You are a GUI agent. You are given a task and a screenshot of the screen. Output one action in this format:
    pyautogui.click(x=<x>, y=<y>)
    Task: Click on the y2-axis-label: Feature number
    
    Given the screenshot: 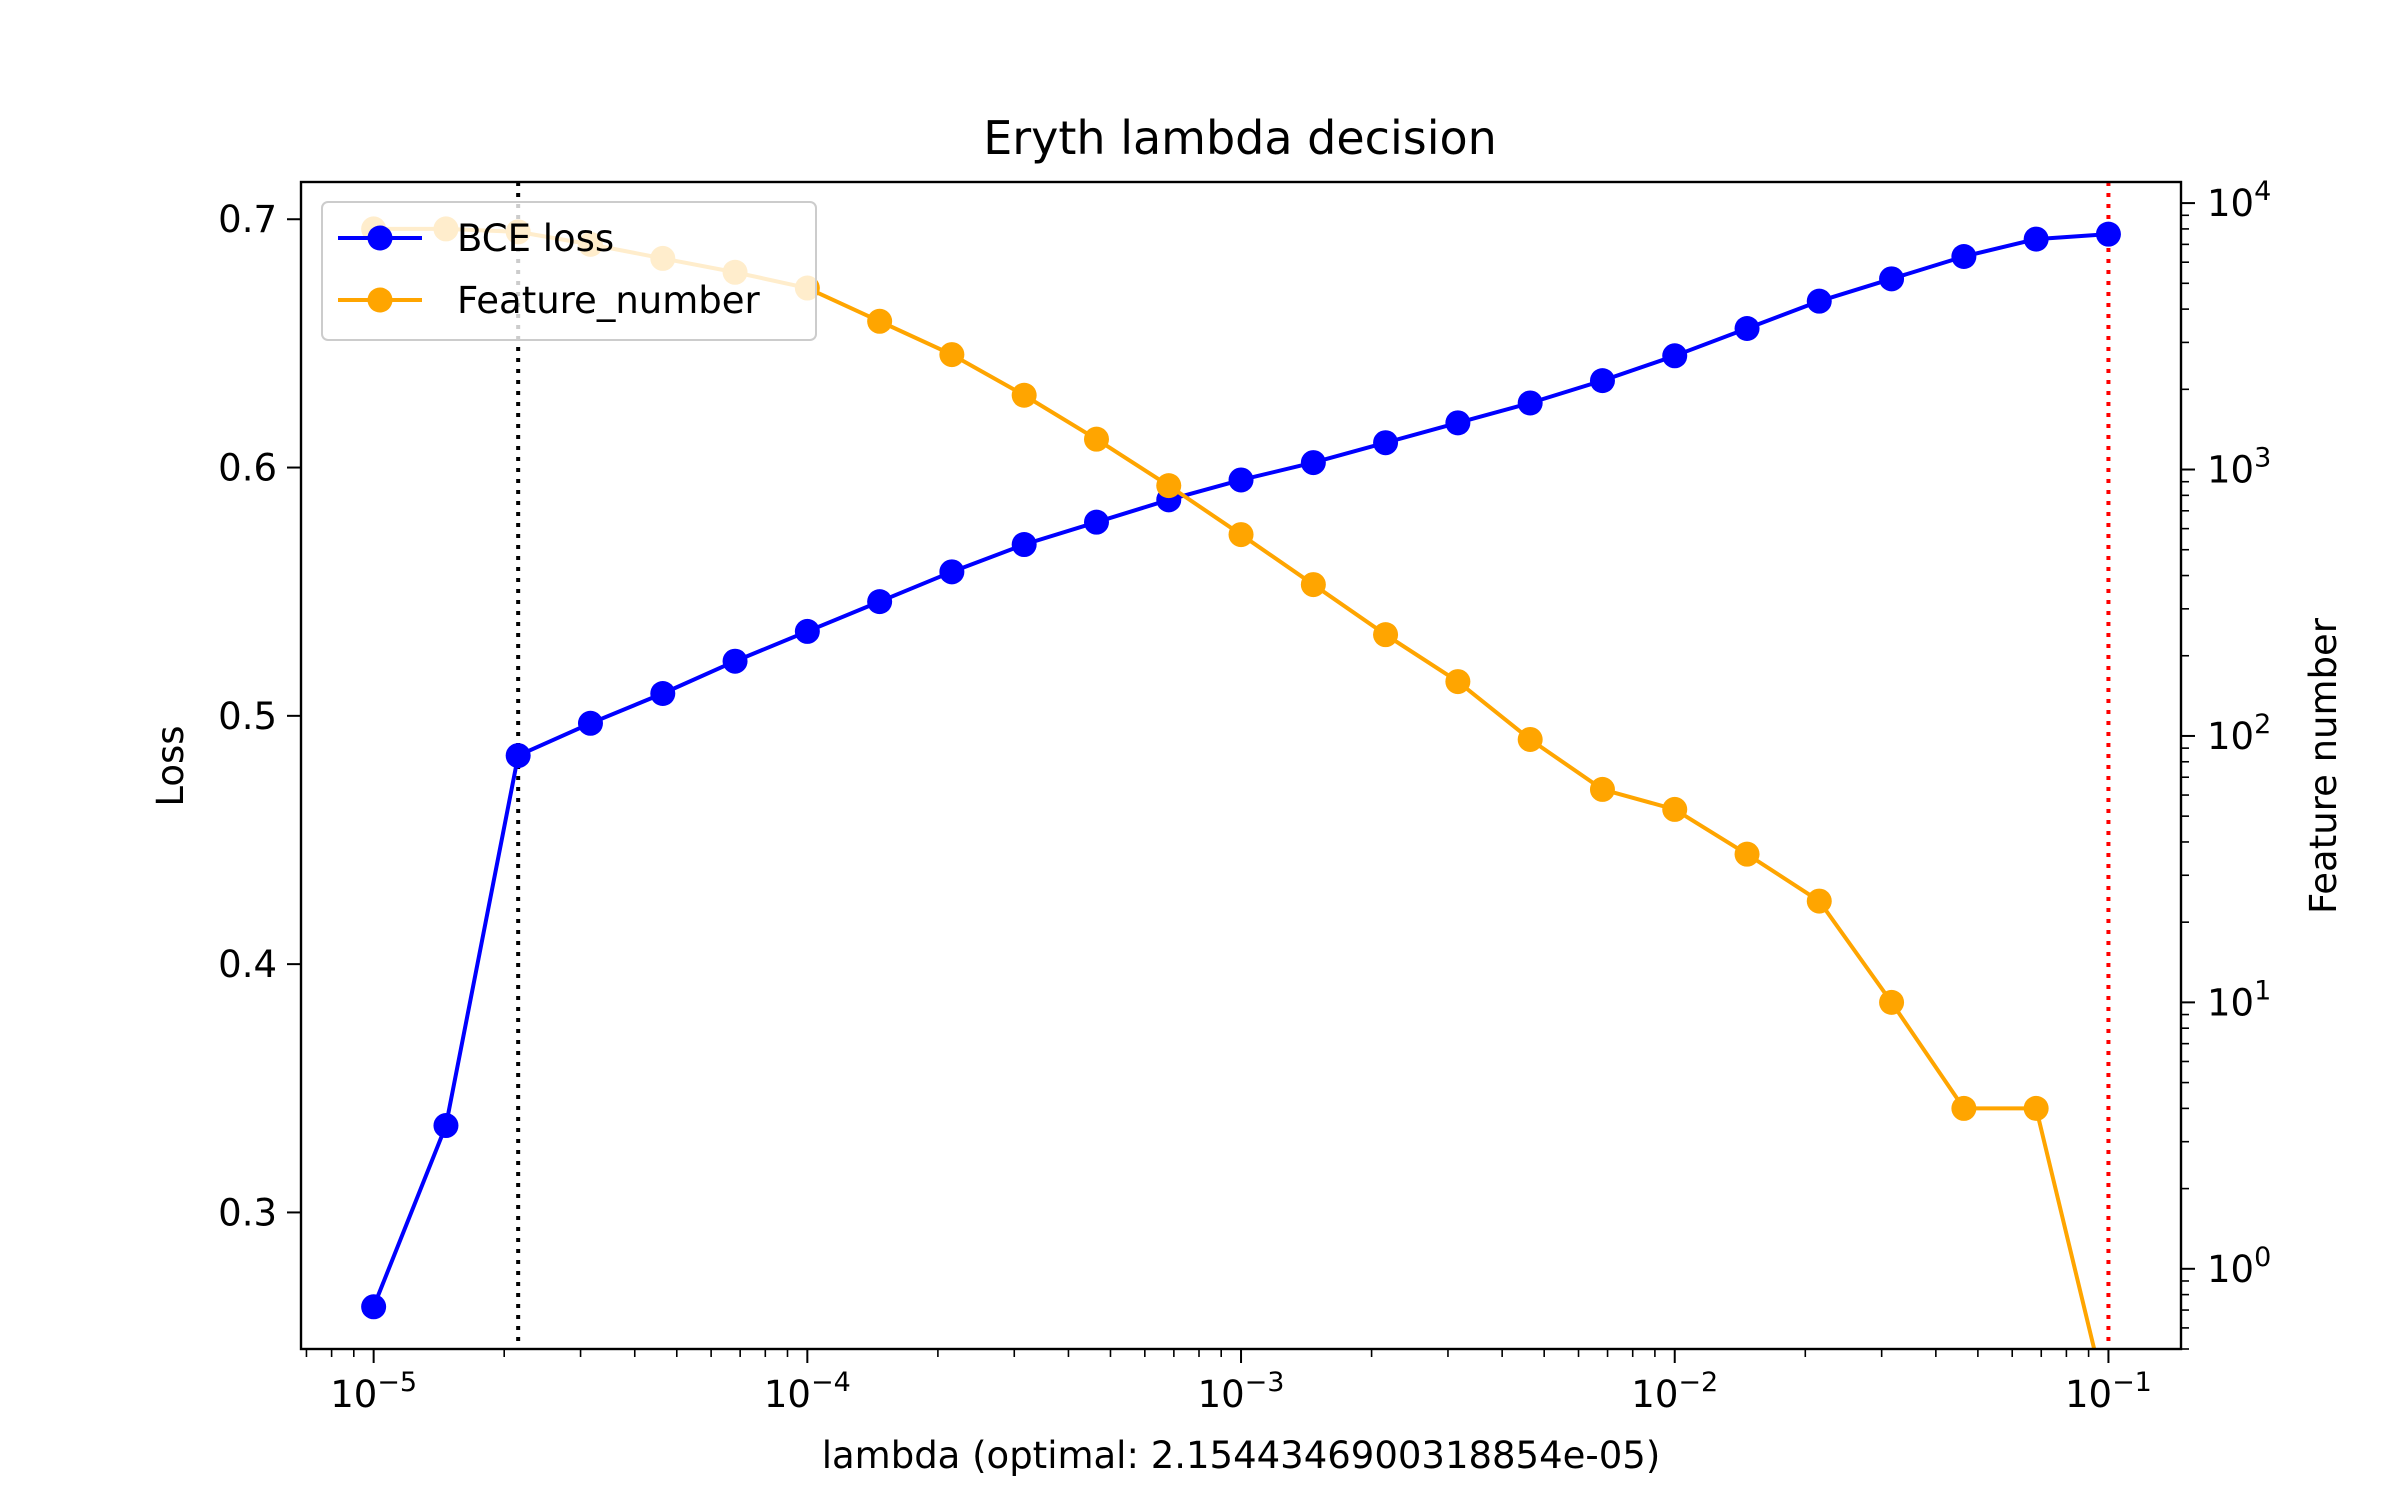 What is the action you would take?
    pyautogui.click(x=2323, y=765)
    